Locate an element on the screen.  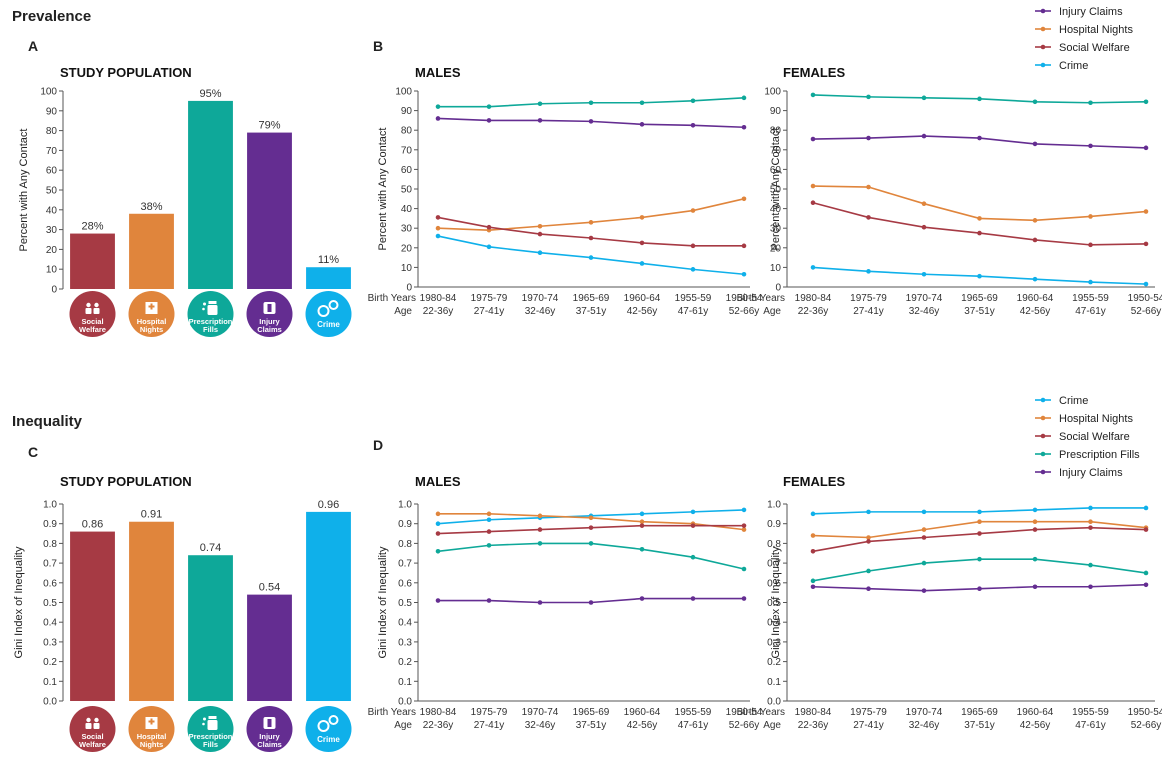
chart-d-males-series-line is located at coordinates (591, 556).